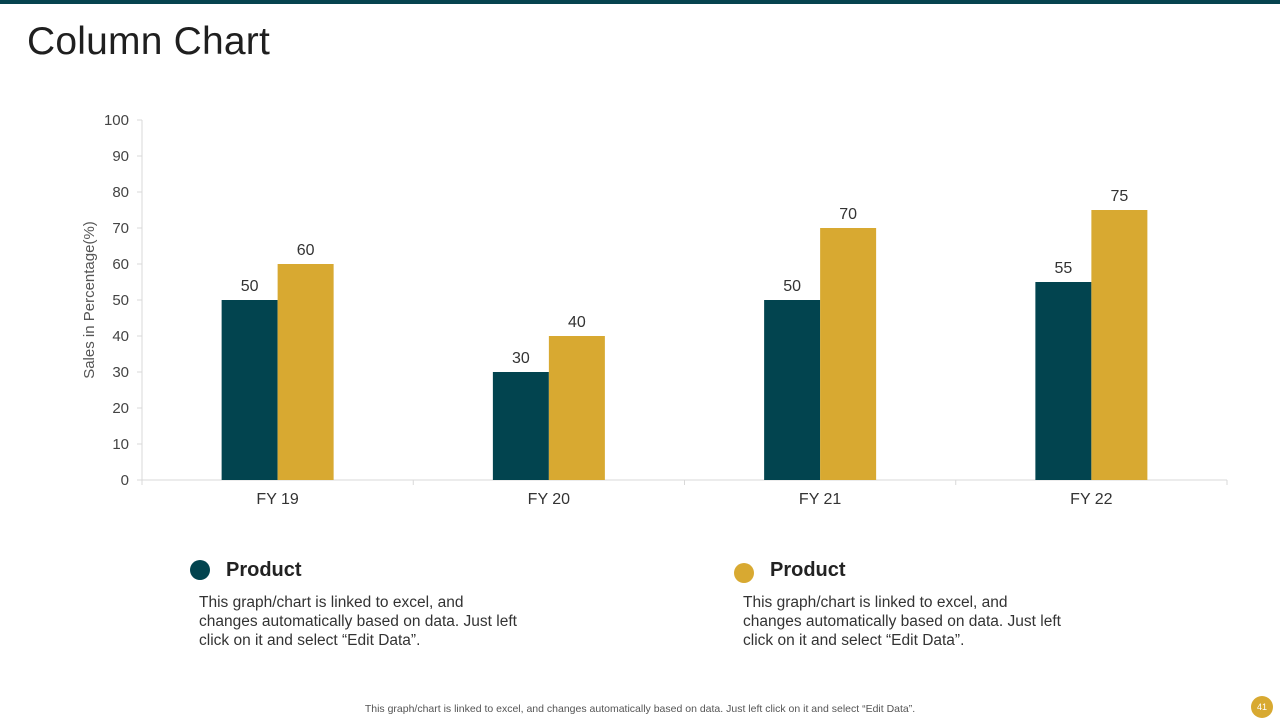 This screenshot has width=1280, height=720. What do you see at coordinates (521, 358) in the screenshot?
I see `data-label: 30` at bounding box center [521, 358].